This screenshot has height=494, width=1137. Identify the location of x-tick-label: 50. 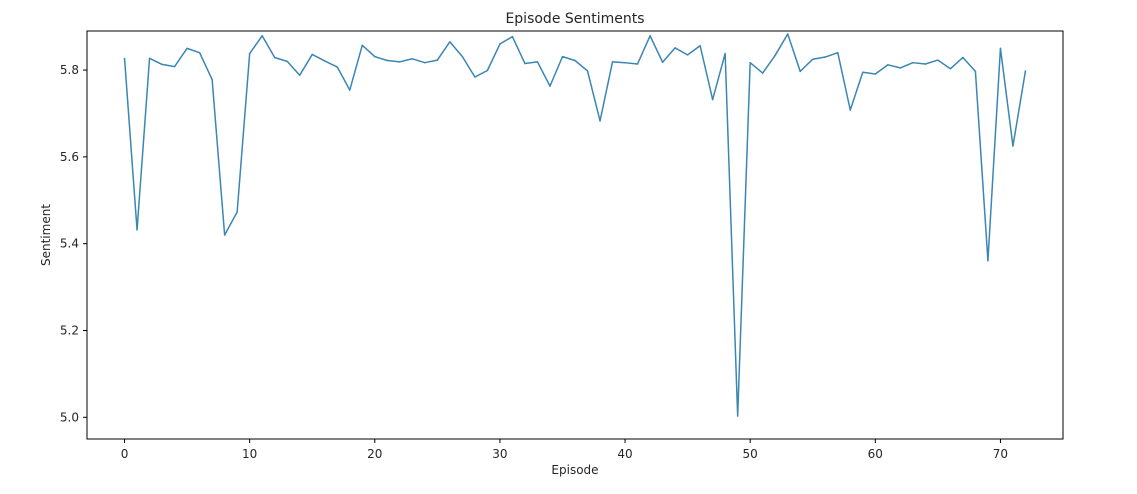
(750, 454).